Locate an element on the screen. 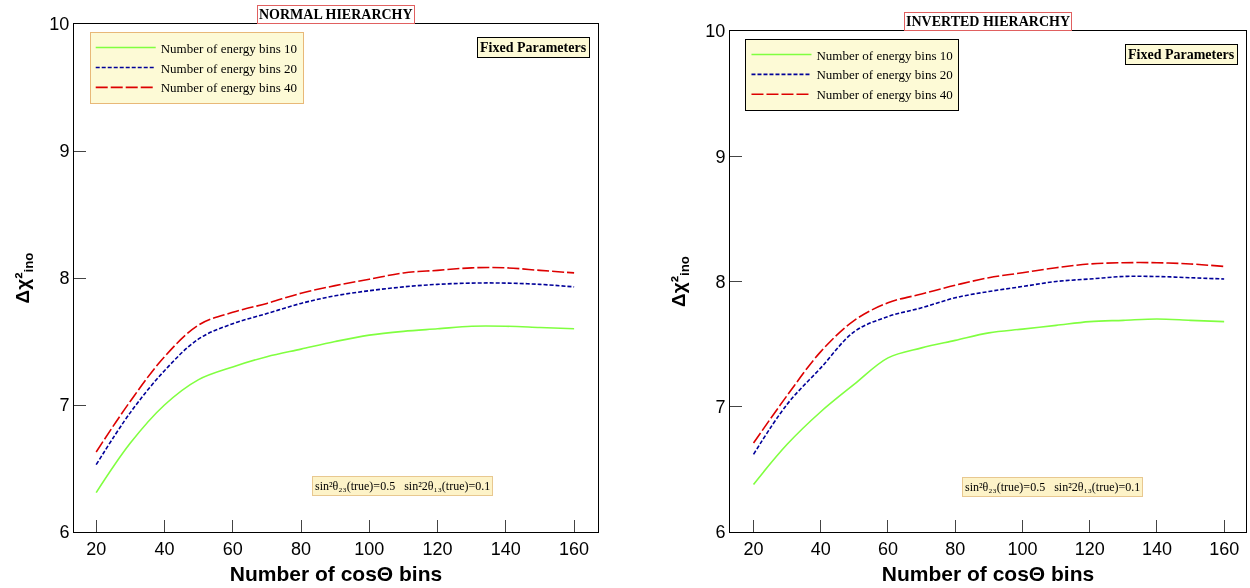  chart-title: NORMAL HIERARCHY is located at coordinates (336, 14).